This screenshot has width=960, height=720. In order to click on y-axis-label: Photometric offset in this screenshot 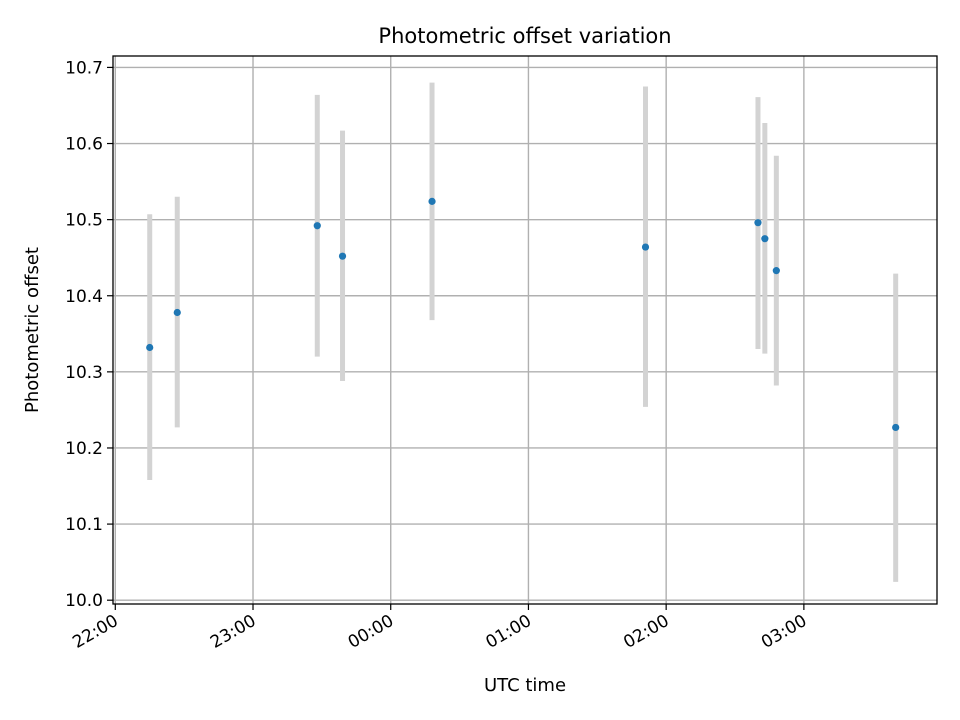, I will do `click(32, 330)`.